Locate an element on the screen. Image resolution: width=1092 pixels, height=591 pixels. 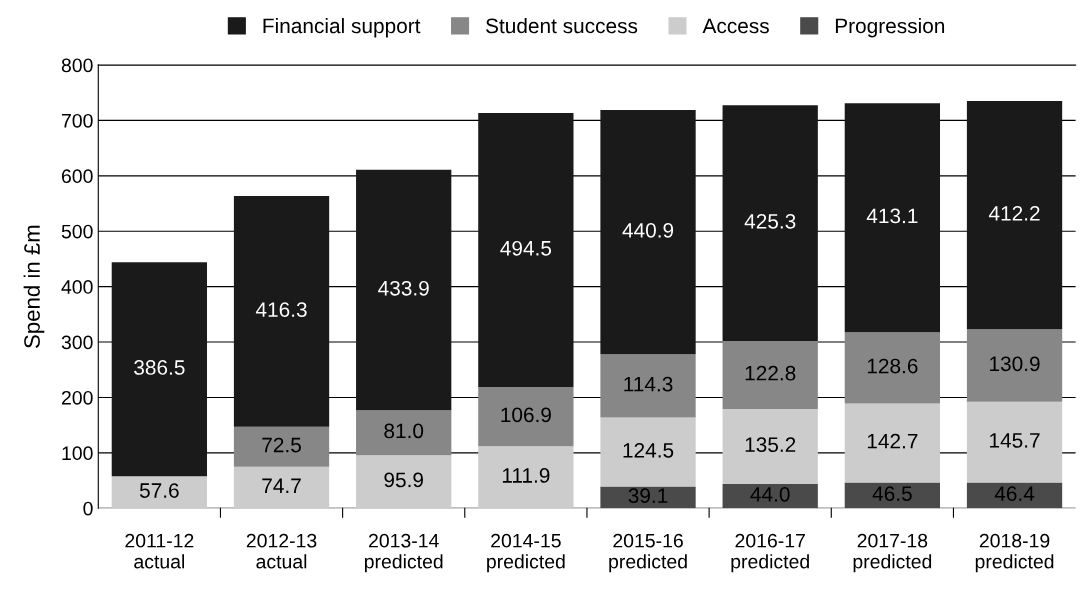
data-label: 114.3 is located at coordinates (648, 384).